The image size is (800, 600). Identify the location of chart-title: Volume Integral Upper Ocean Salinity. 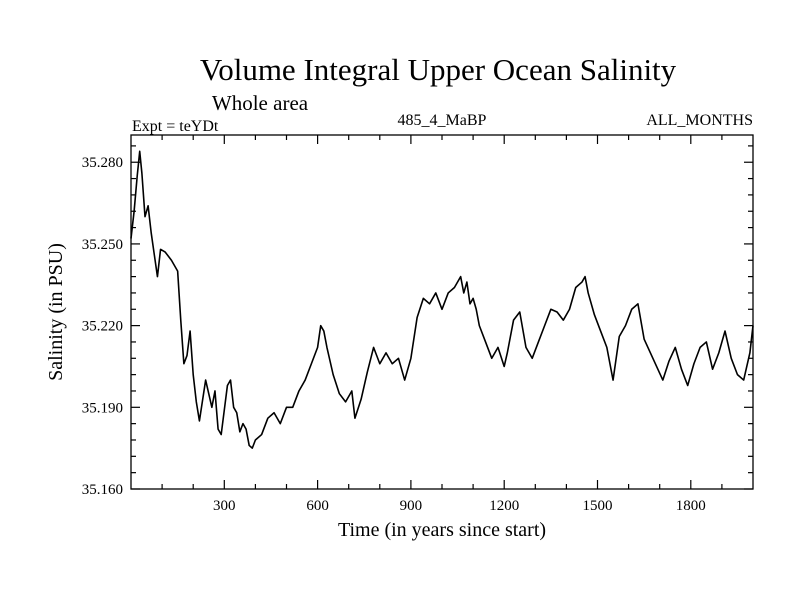
(438, 69).